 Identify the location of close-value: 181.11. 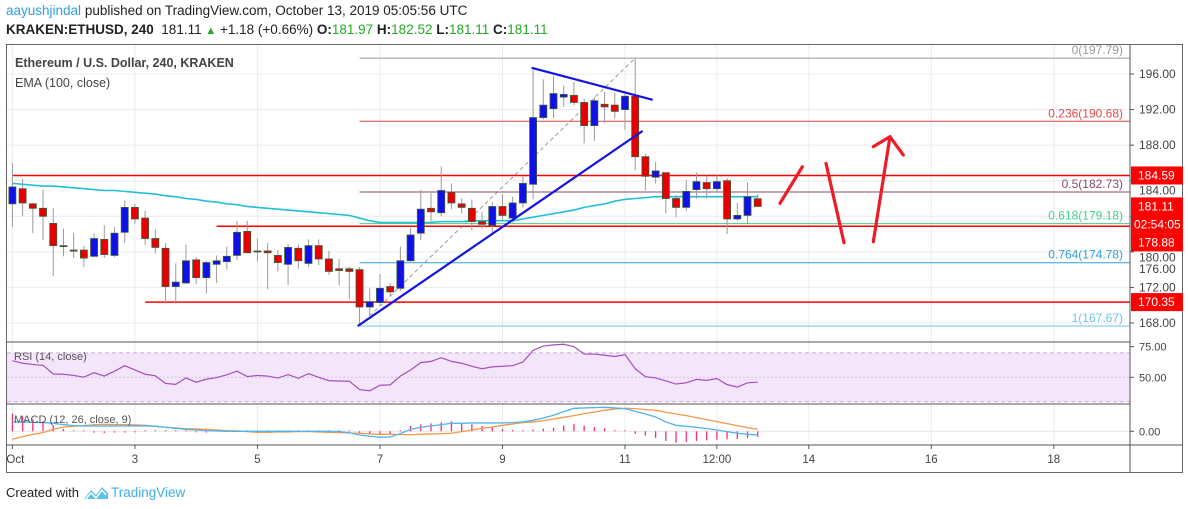
(527, 29).